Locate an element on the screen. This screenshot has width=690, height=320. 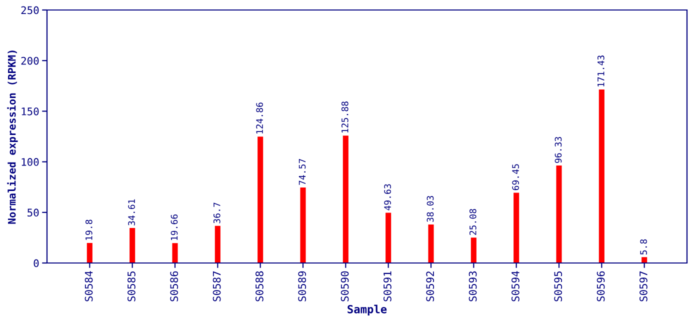
x-tick-label: S0594 is located at coordinates (516, 286).